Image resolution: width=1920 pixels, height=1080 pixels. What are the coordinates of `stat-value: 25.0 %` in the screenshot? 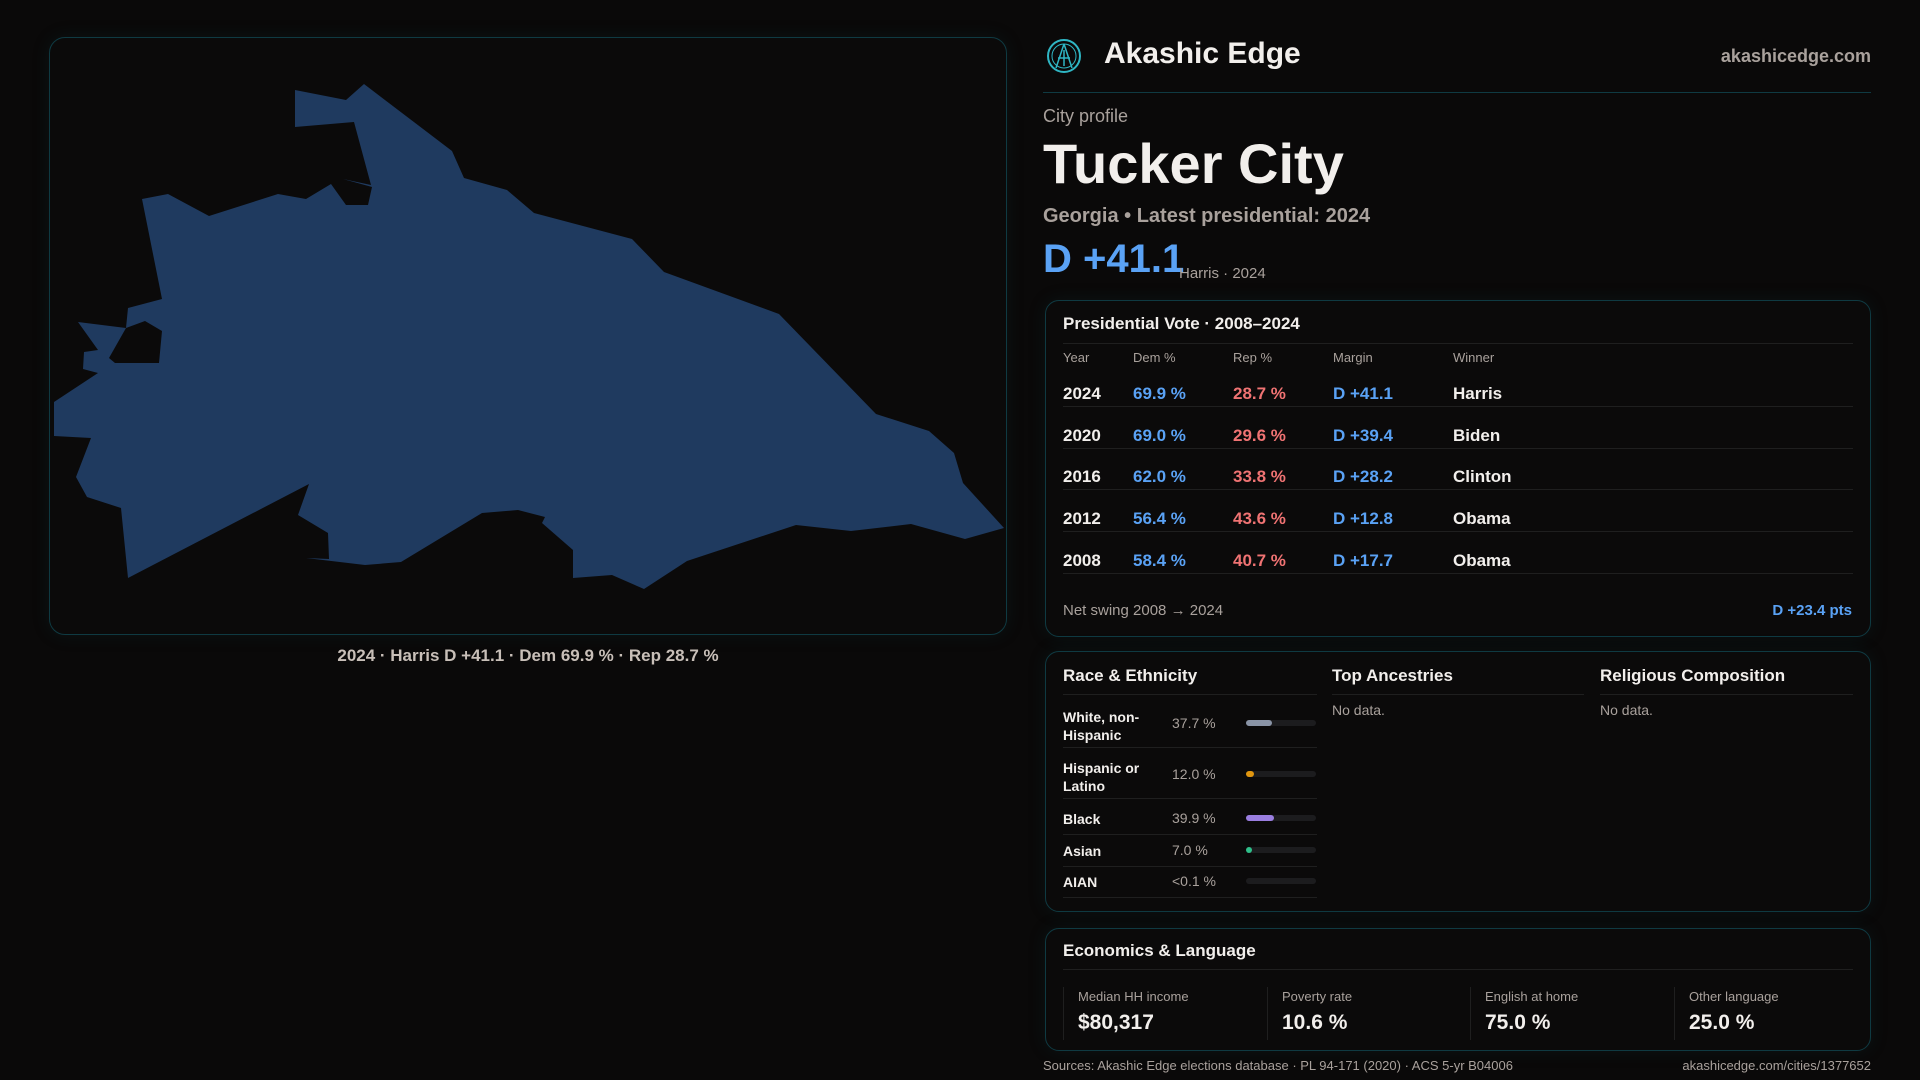 It's located at (1722, 1022).